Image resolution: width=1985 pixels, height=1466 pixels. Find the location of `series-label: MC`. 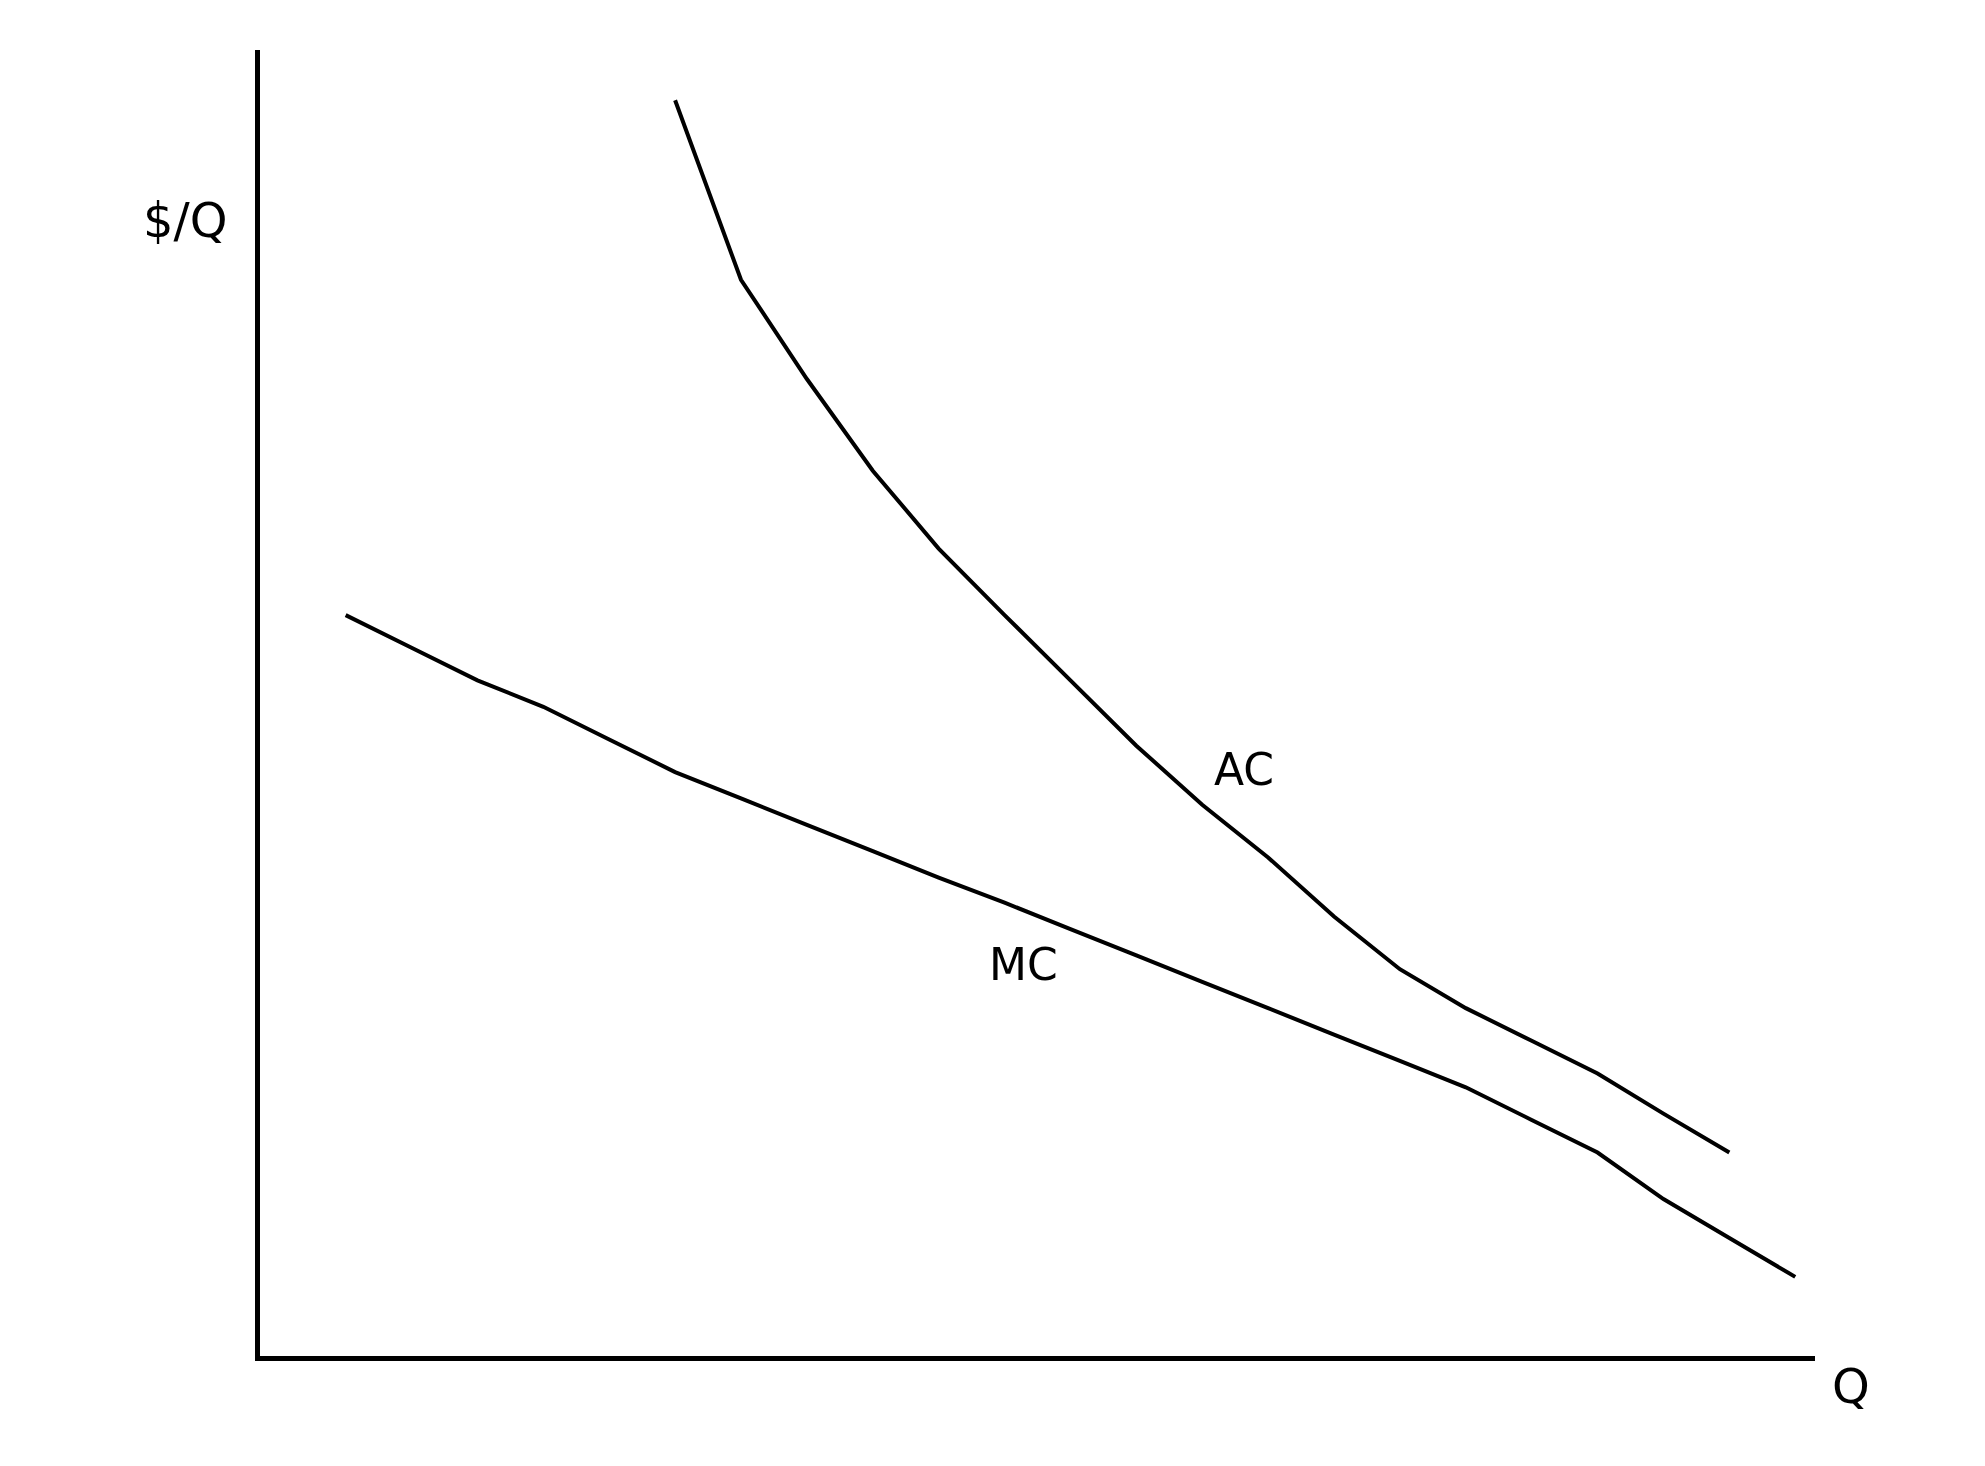

series-label: MC is located at coordinates (1023, 964).